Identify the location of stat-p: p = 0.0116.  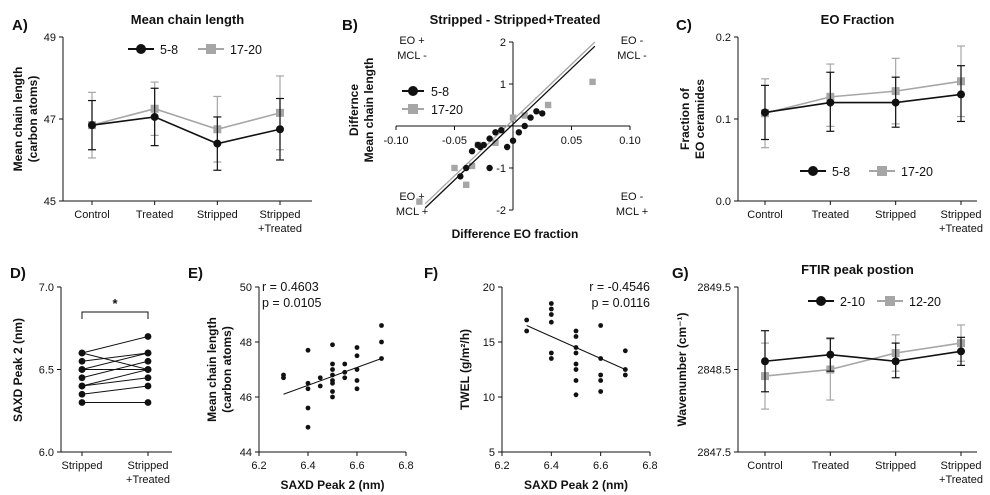
(620, 303).